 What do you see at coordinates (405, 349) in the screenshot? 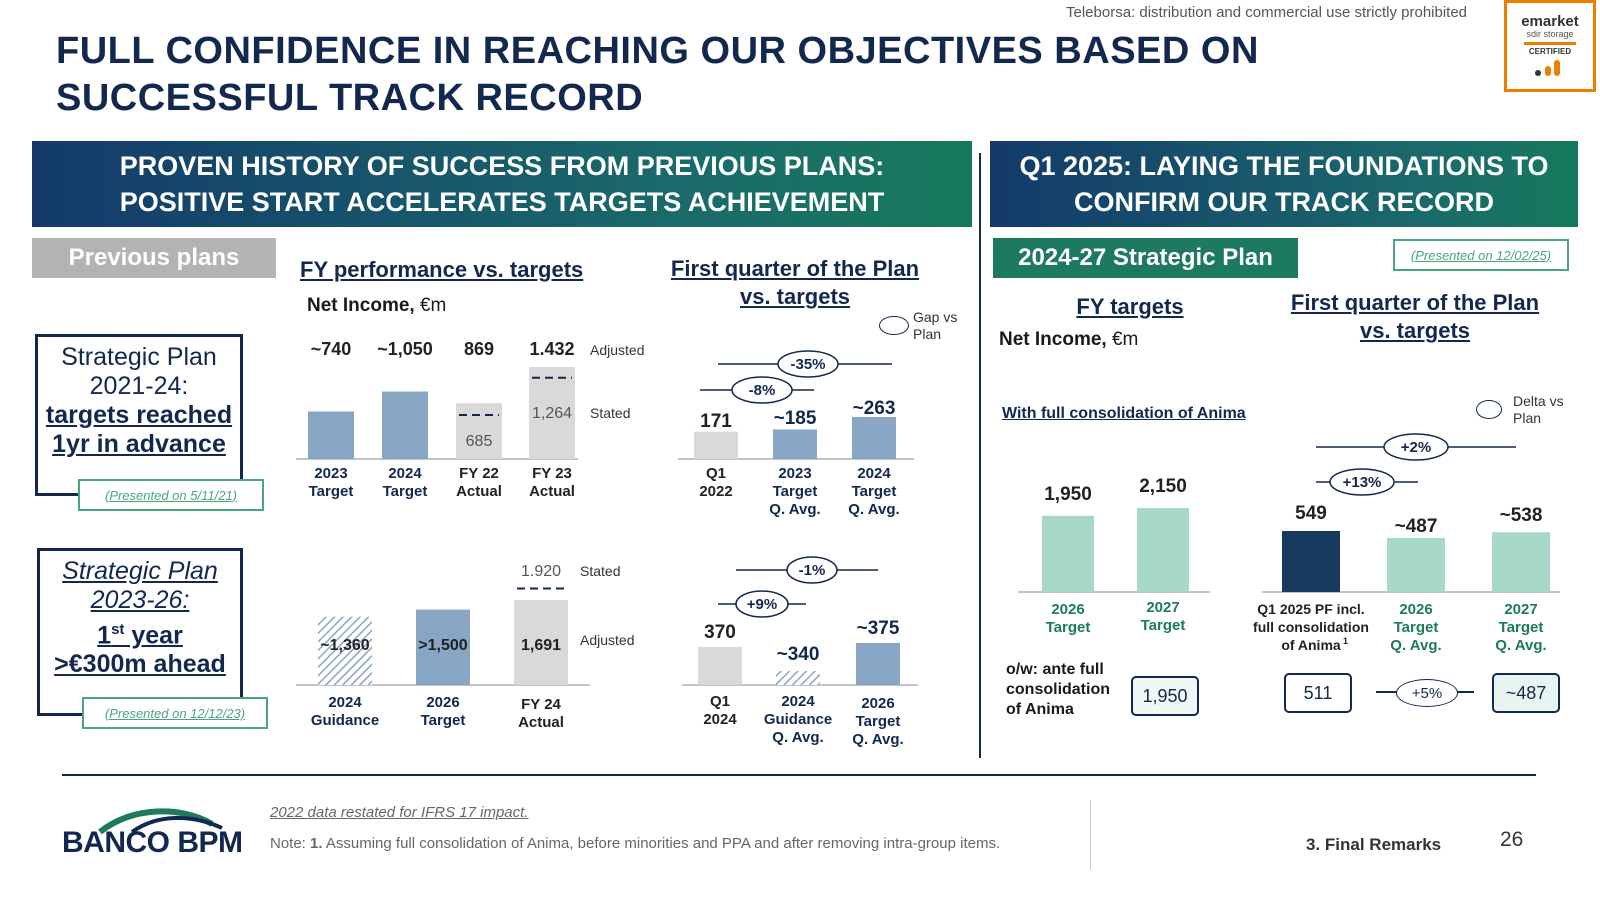
I see `chart1-label-1: ~1,050` at bounding box center [405, 349].